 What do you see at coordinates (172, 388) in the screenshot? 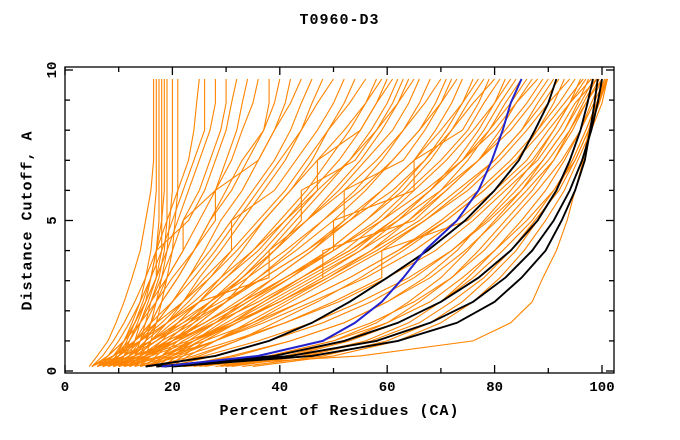
I see `x-tick-label: 20` at bounding box center [172, 388].